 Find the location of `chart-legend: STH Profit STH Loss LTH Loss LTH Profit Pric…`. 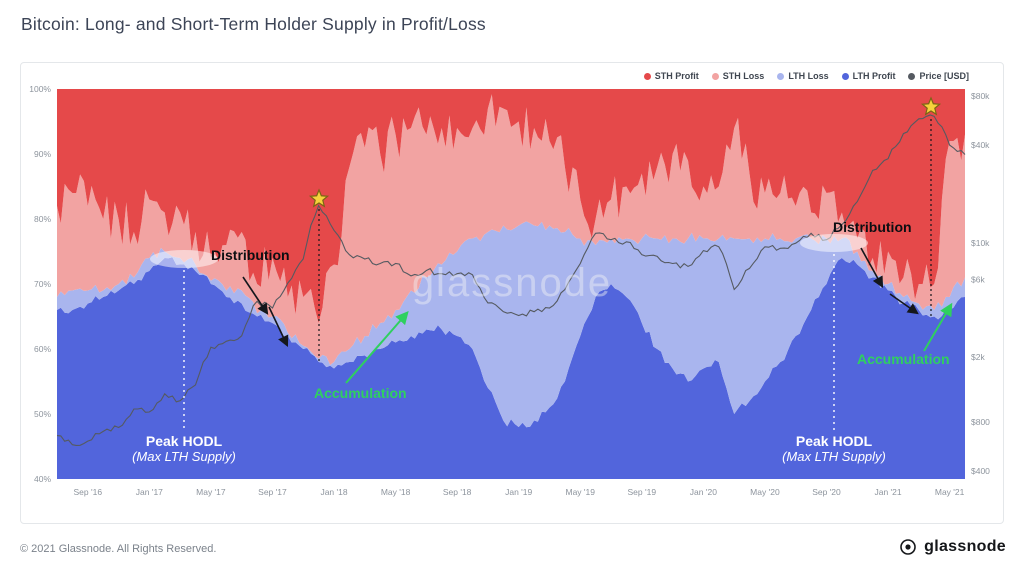

chart-legend: STH Profit STH Loss LTH Loss LTH Profit Pric… is located at coordinates (806, 76).